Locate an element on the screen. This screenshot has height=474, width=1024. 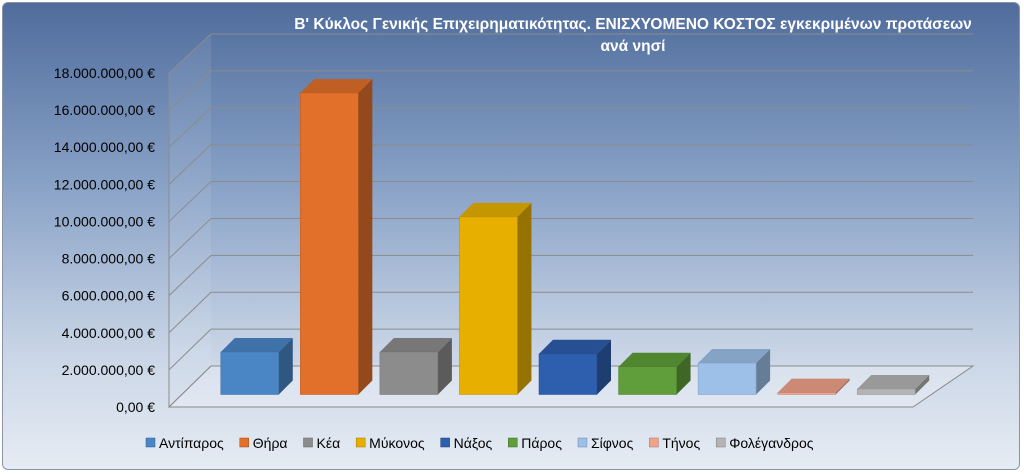
legend-item: Αντίπαρος is located at coordinates (184, 443).